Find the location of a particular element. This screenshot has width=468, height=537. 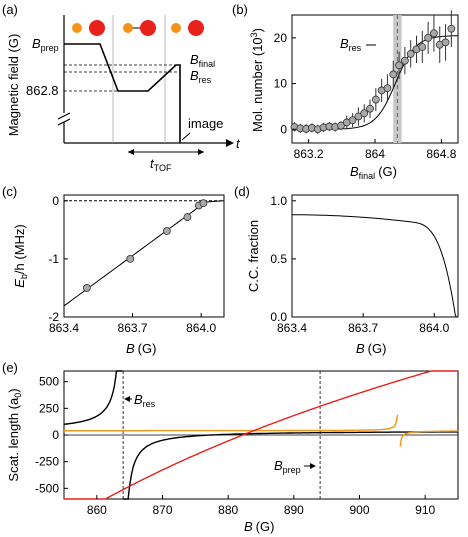

e-ytick-label: -500 is located at coordinates (47, 488).